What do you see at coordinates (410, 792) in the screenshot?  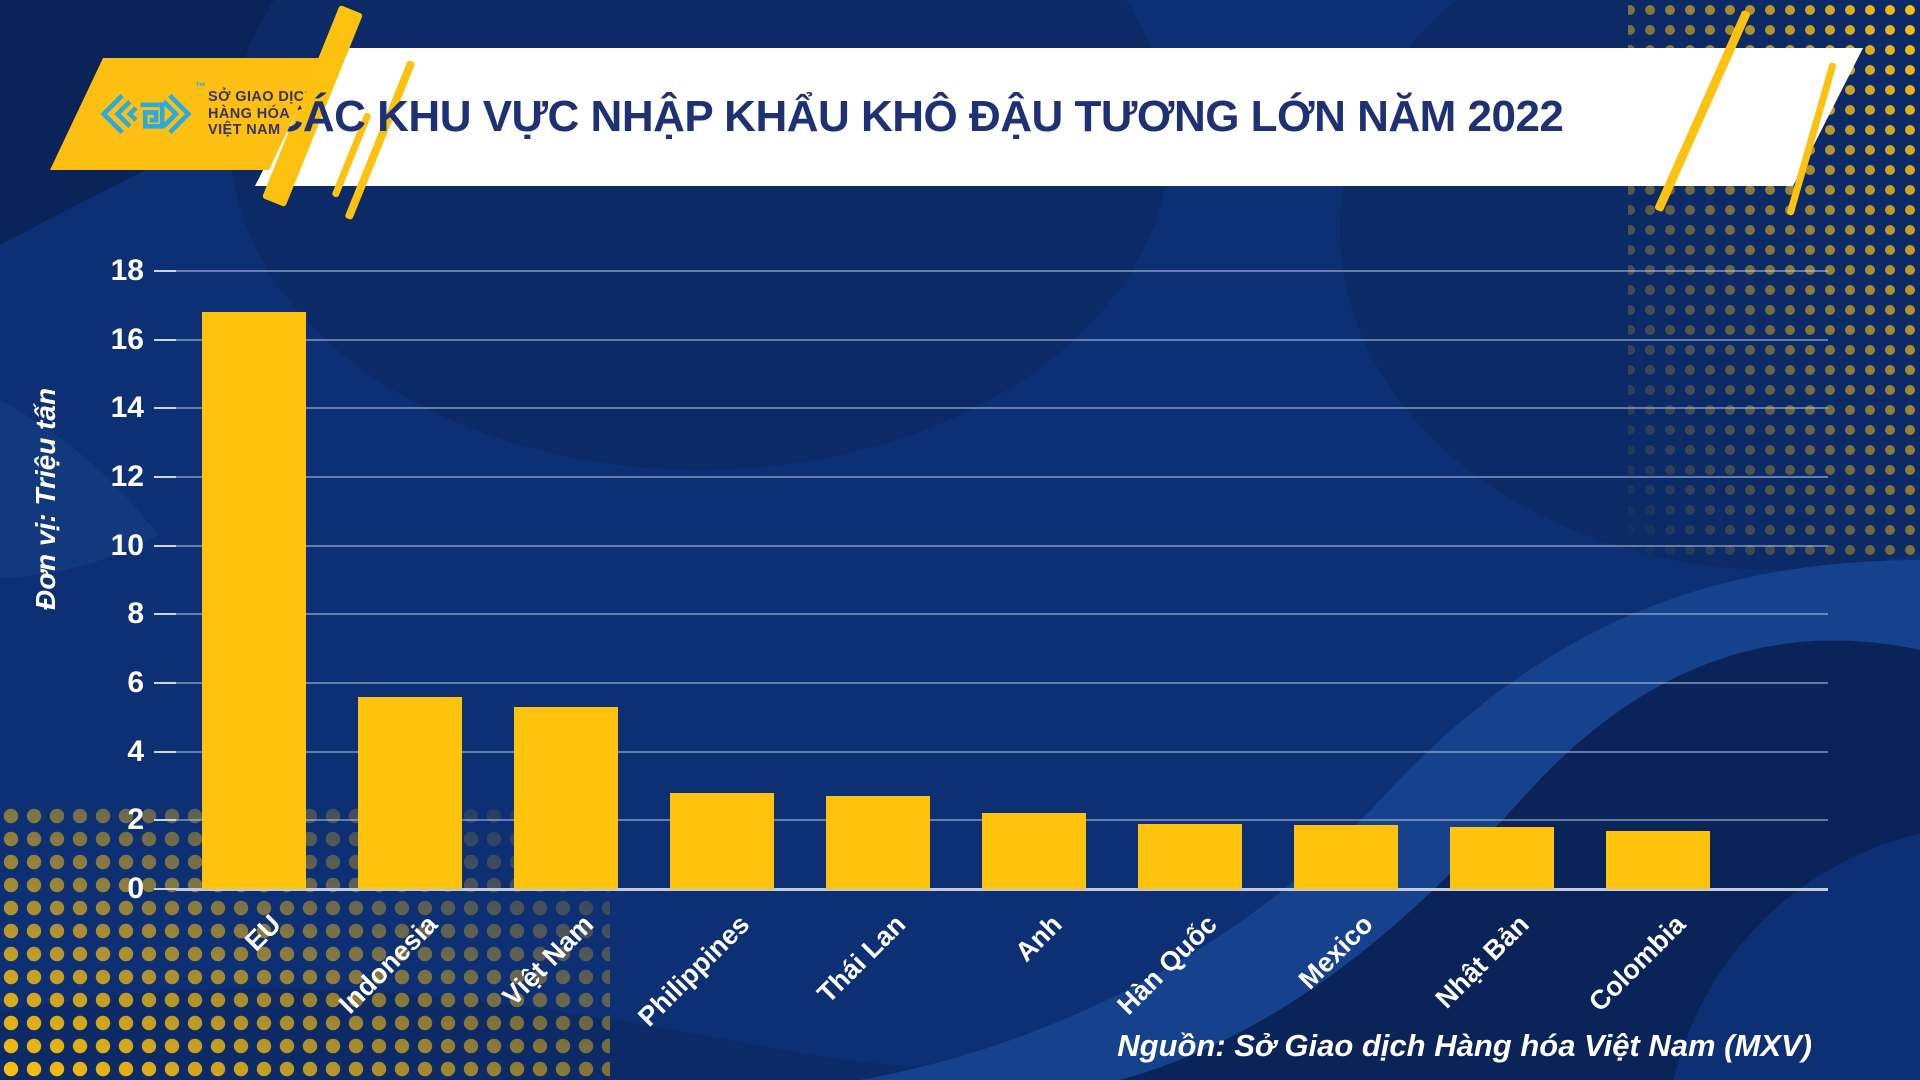 I see `bar-Indonesia` at bounding box center [410, 792].